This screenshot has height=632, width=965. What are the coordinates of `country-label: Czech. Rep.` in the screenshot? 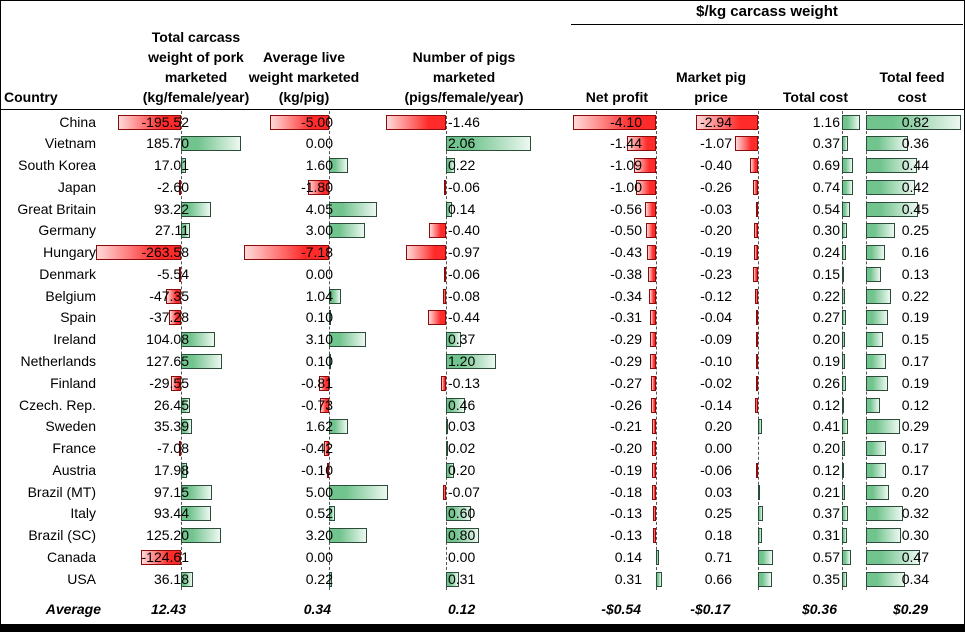 It's located at (57, 404).